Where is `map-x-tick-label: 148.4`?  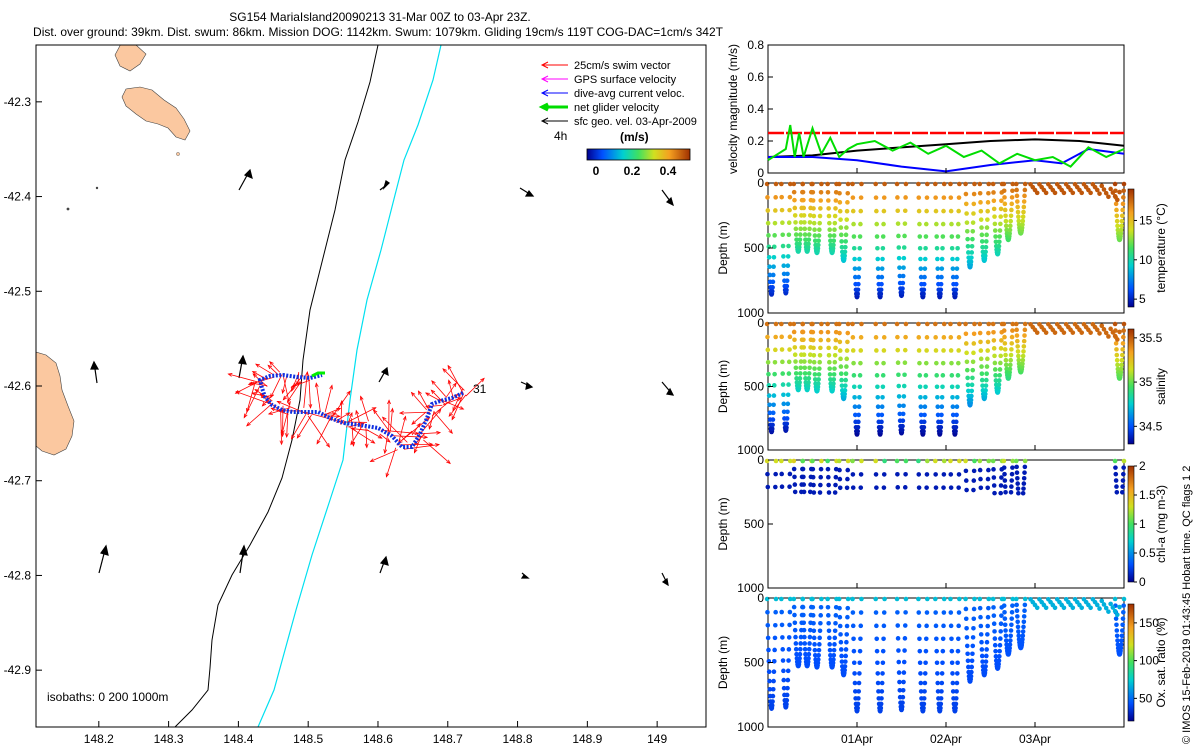 map-x-tick-label: 148.4 is located at coordinates (238, 739).